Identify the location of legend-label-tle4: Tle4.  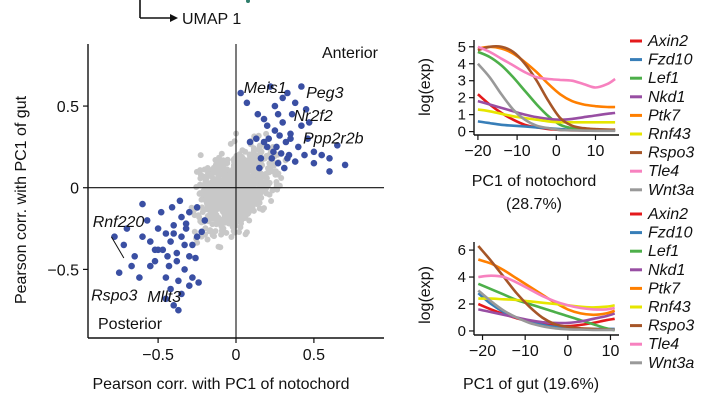
(663, 344).